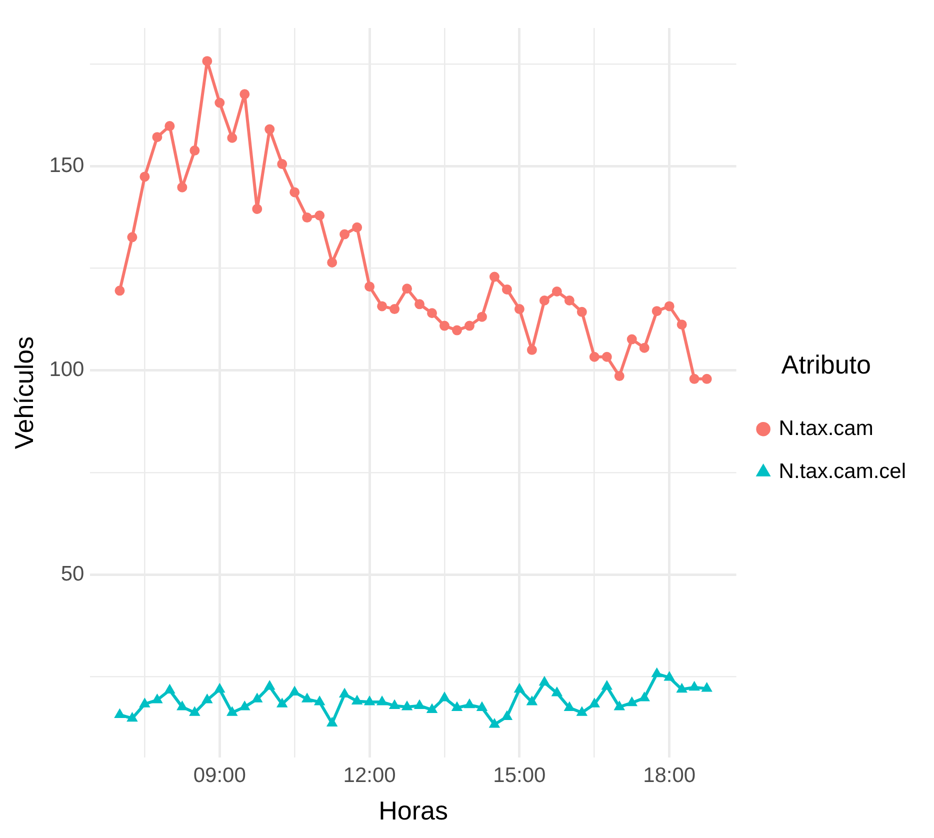 Image resolution: width=934 pixels, height=838 pixels. I want to click on x-tick-label: 15:00, so click(519, 775).